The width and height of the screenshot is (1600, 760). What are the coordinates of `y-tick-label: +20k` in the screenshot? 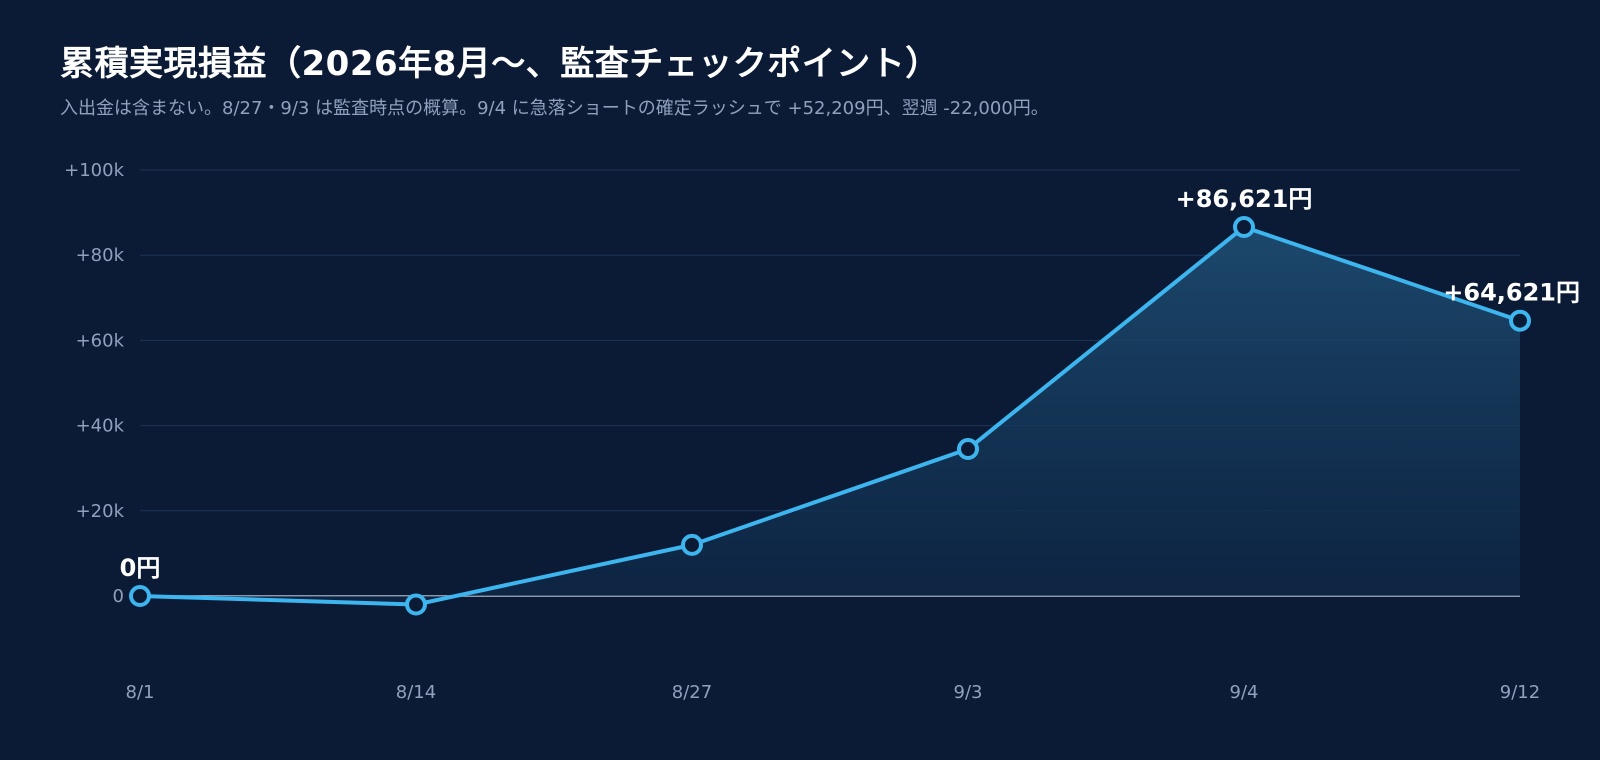 It's located at (100, 511).